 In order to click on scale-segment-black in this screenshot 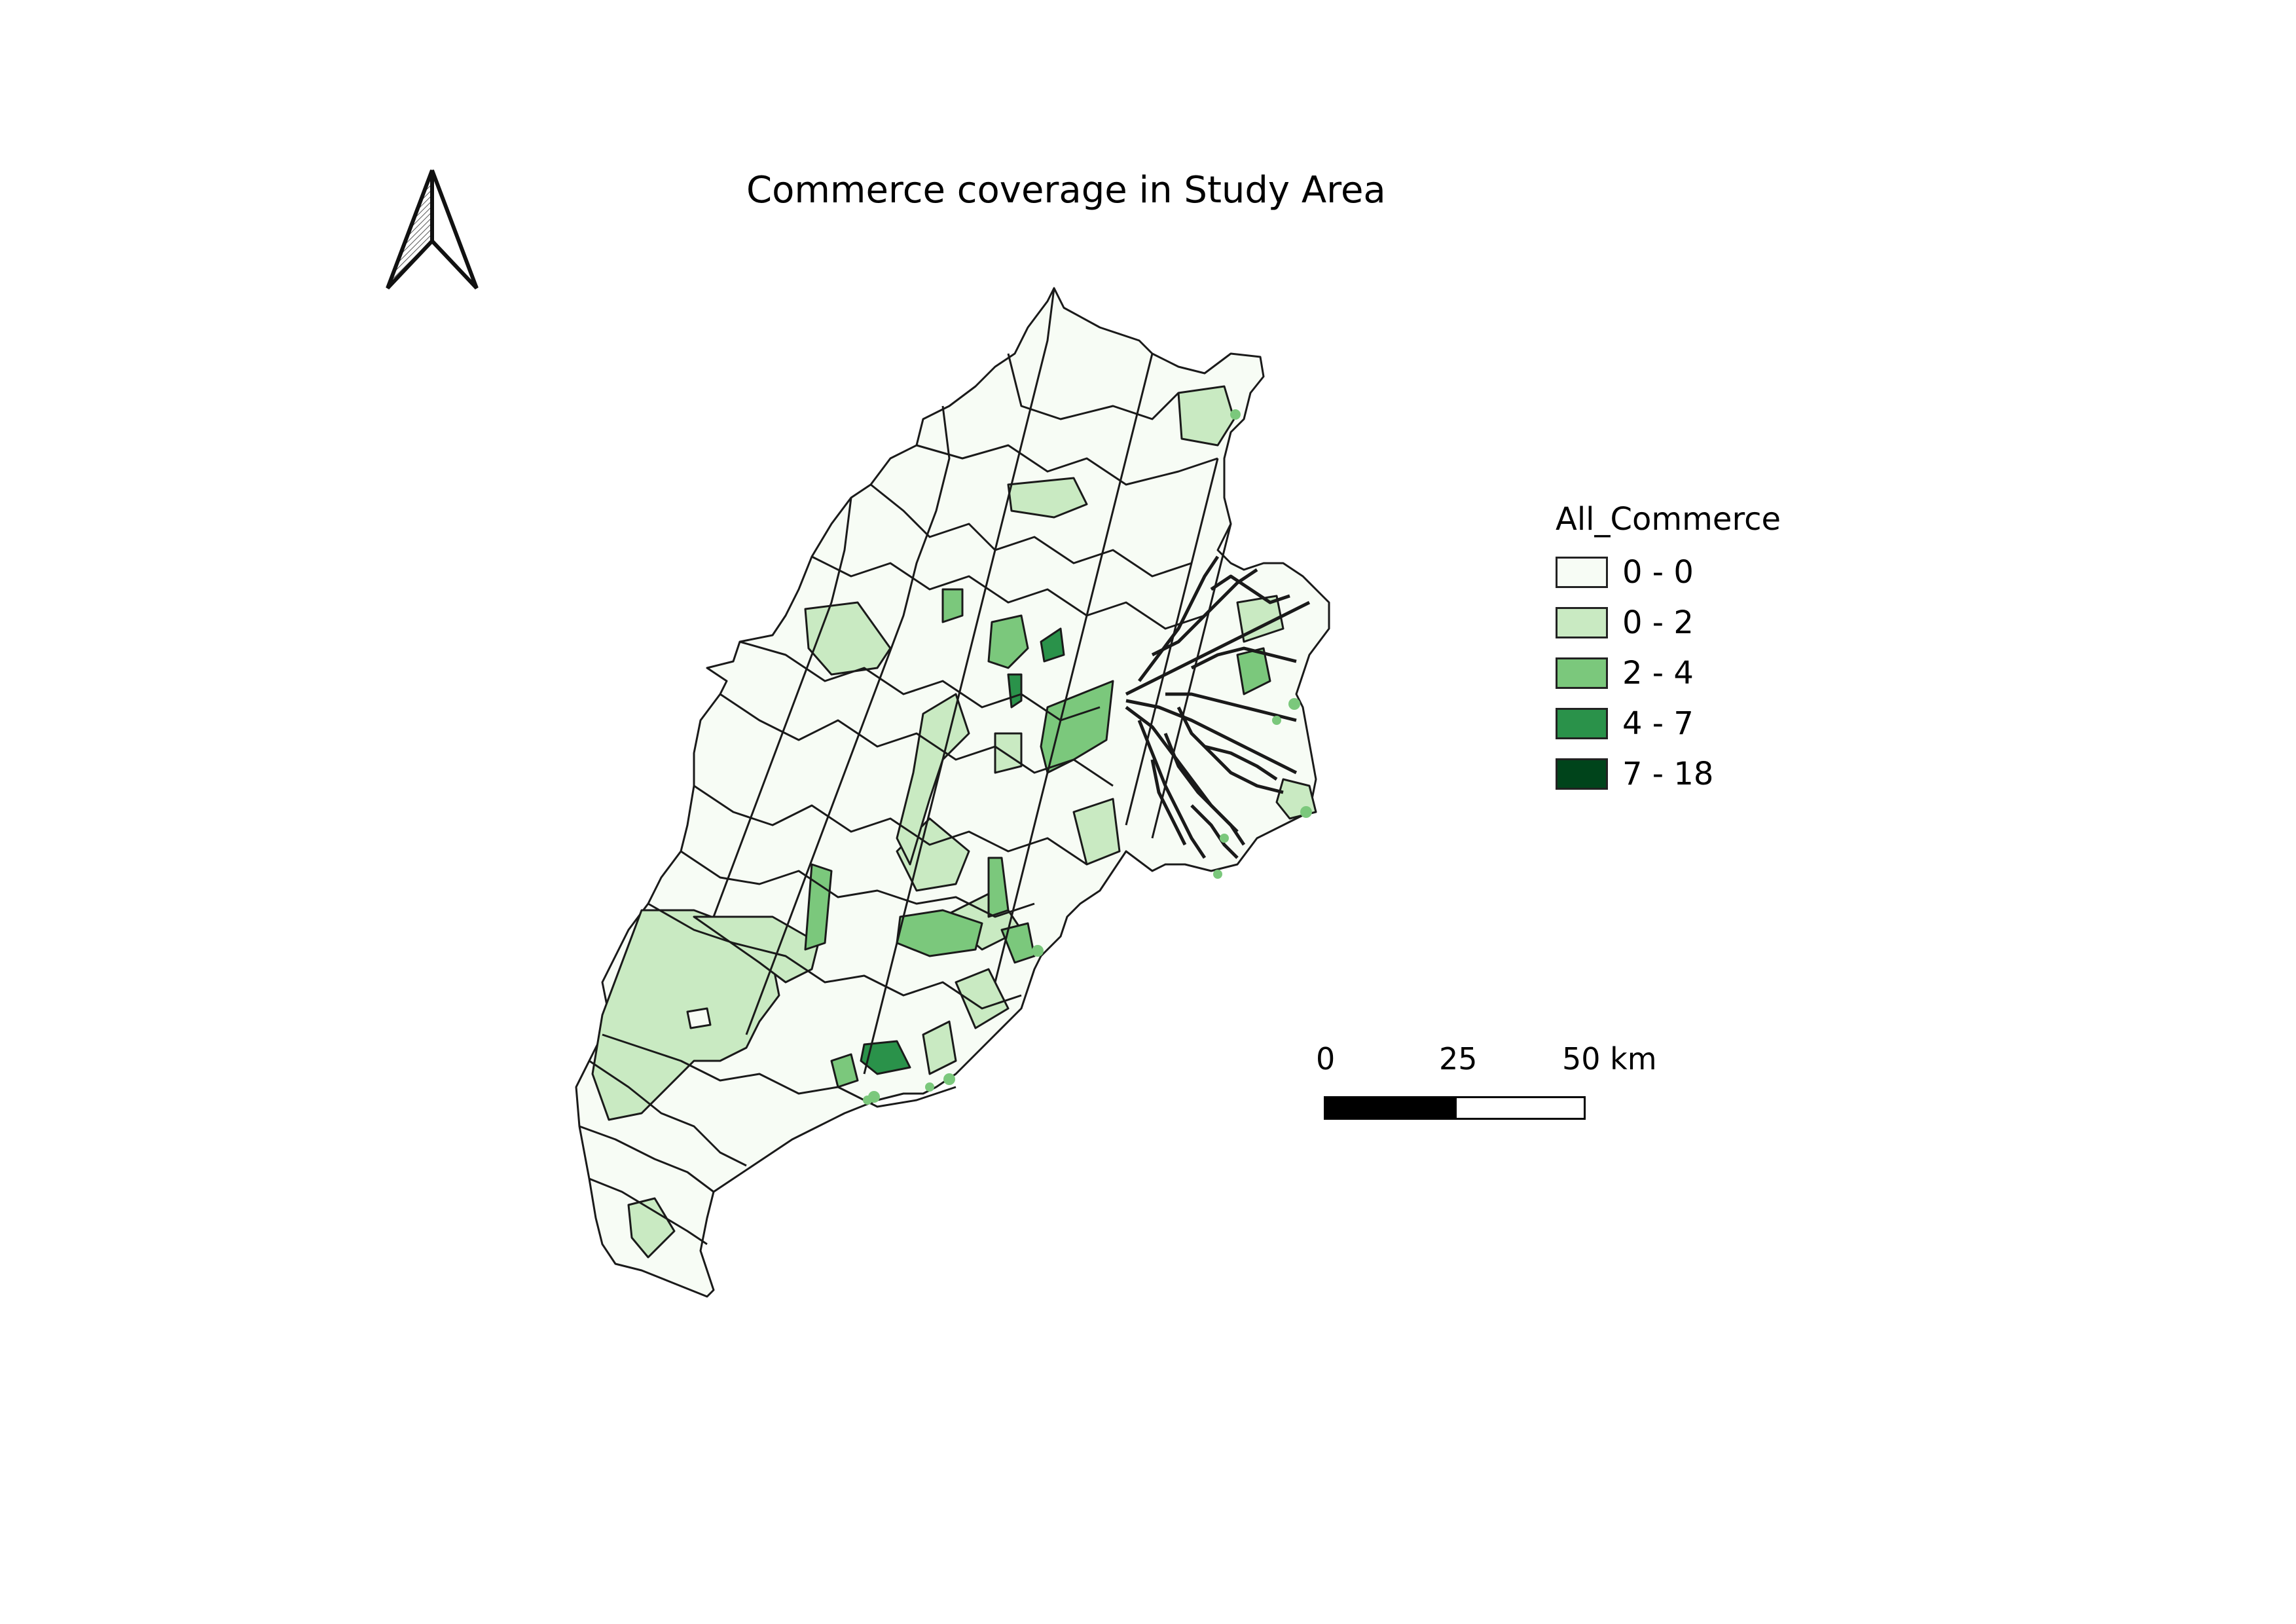, I will do `click(1389, 1108)`.